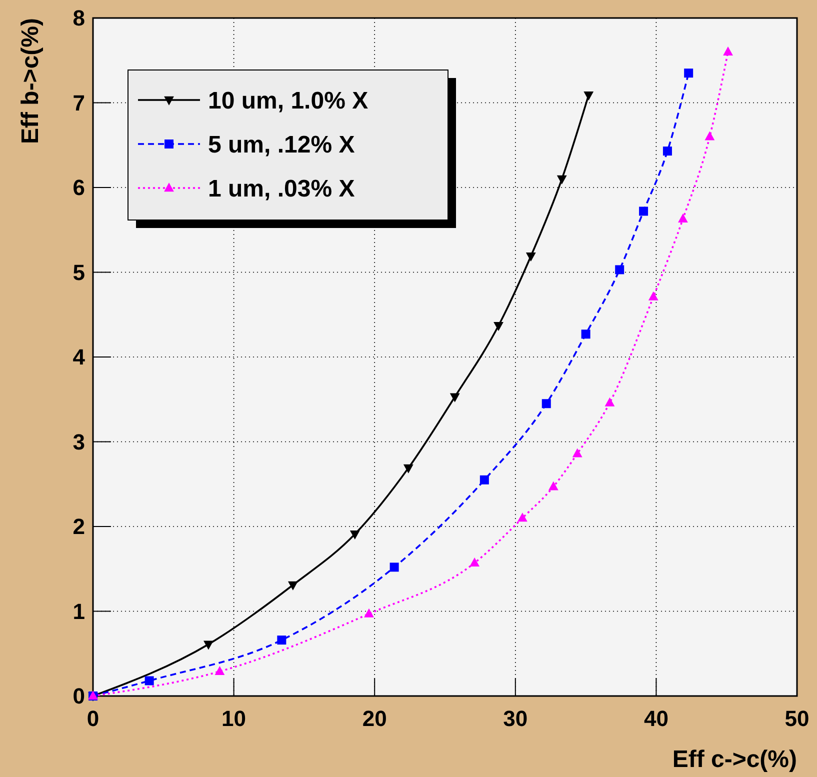  I want to click on y-tick-label: 5, so click(78, 272).